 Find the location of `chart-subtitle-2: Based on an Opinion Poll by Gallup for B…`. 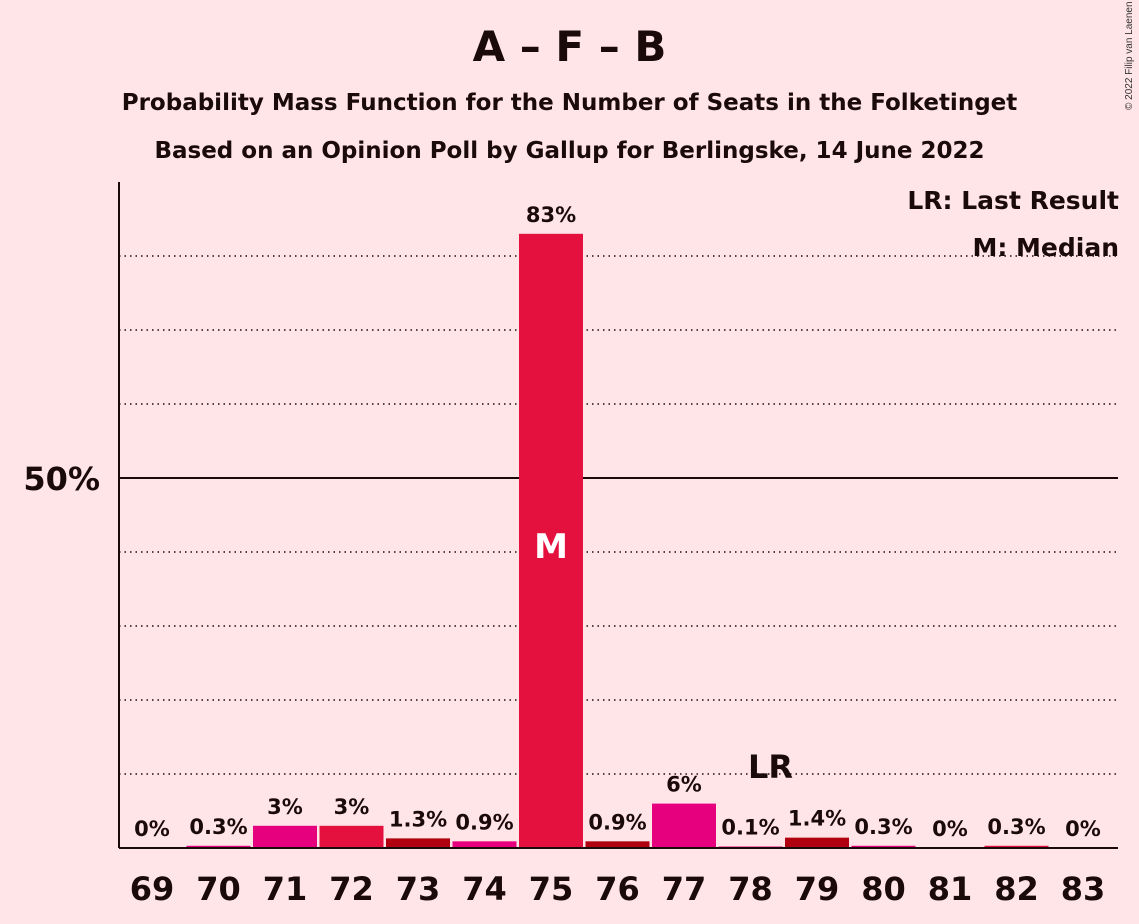

chart-subtitle-2: Based on an Opinion Poll by Gallup for B… is located at coordinates (569, 151).